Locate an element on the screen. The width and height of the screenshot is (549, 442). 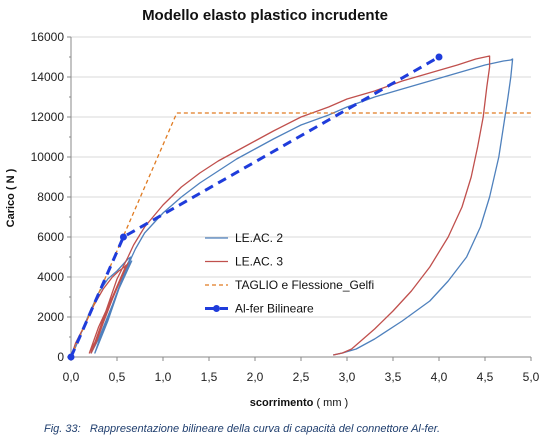
y-tick-label: 0 is located at coordinates (60, 357).